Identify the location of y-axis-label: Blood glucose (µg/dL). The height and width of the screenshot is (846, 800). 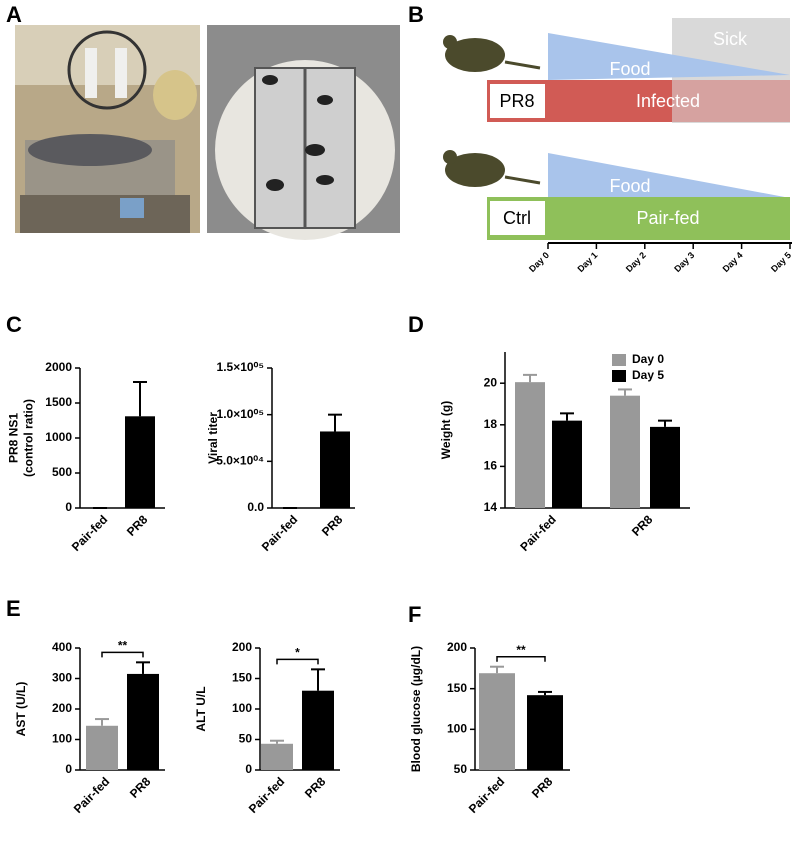
(416, 709).